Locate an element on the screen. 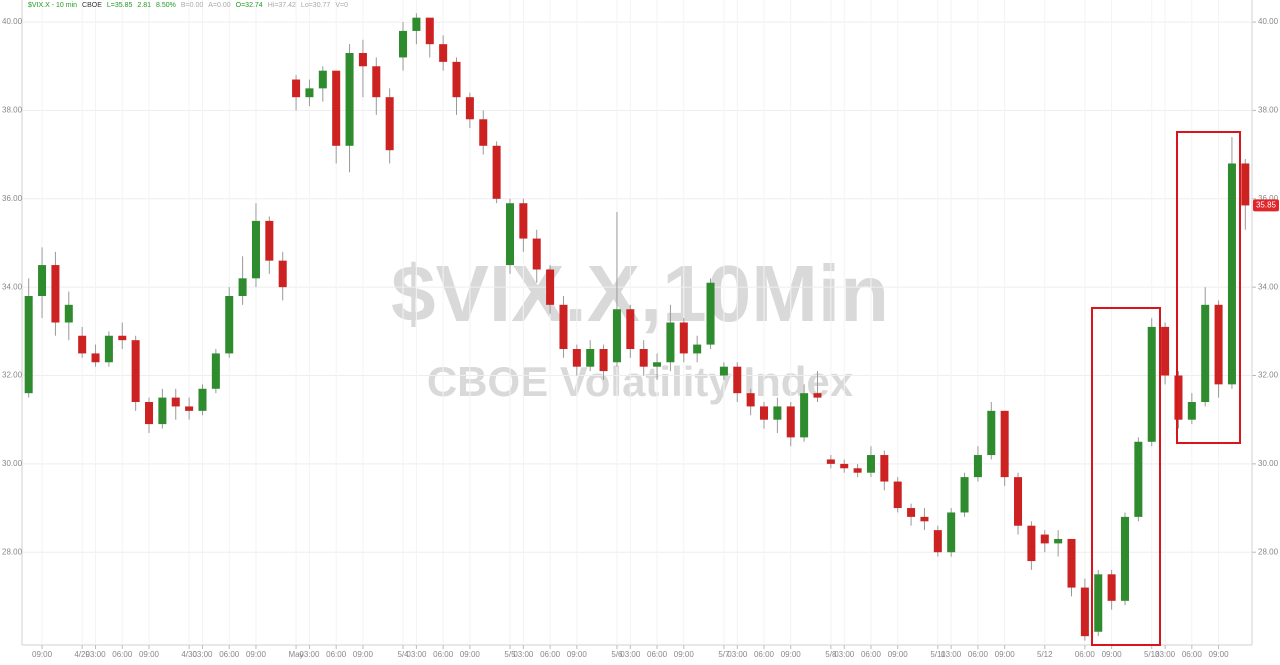 This screenshot has width=1280, height=665. y-tick-label: 36.00 is located at coordinates (1268, 198).